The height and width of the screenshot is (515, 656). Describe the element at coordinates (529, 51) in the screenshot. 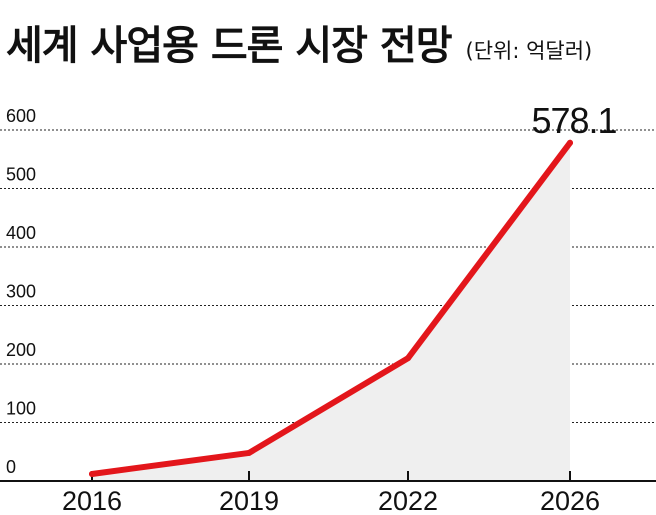

I see `unit-label: (단위: 억달러)` at that location.